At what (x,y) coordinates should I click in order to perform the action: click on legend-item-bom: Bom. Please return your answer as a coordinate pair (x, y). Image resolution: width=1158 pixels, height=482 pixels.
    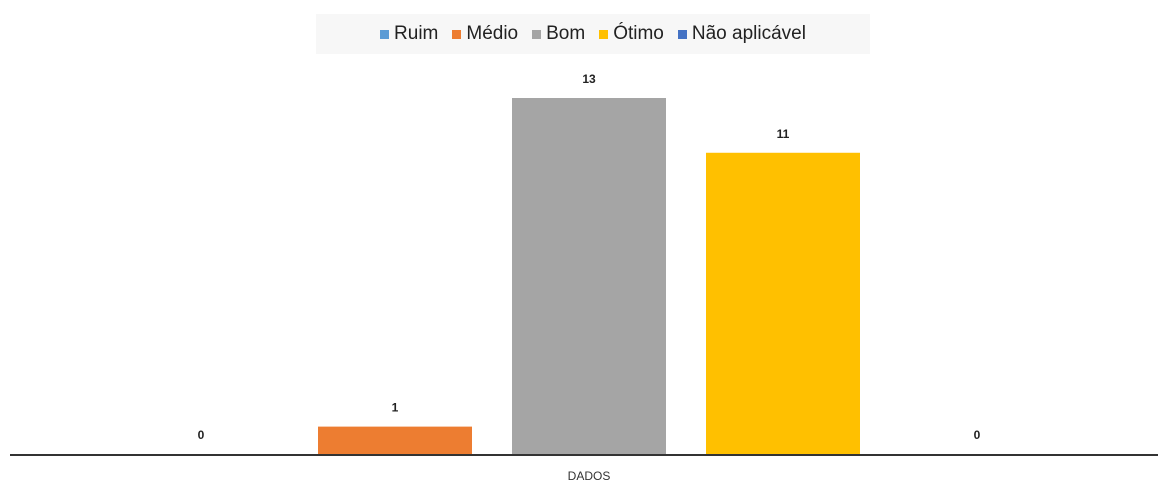
    Looking at the image, I should click on (558, 34).